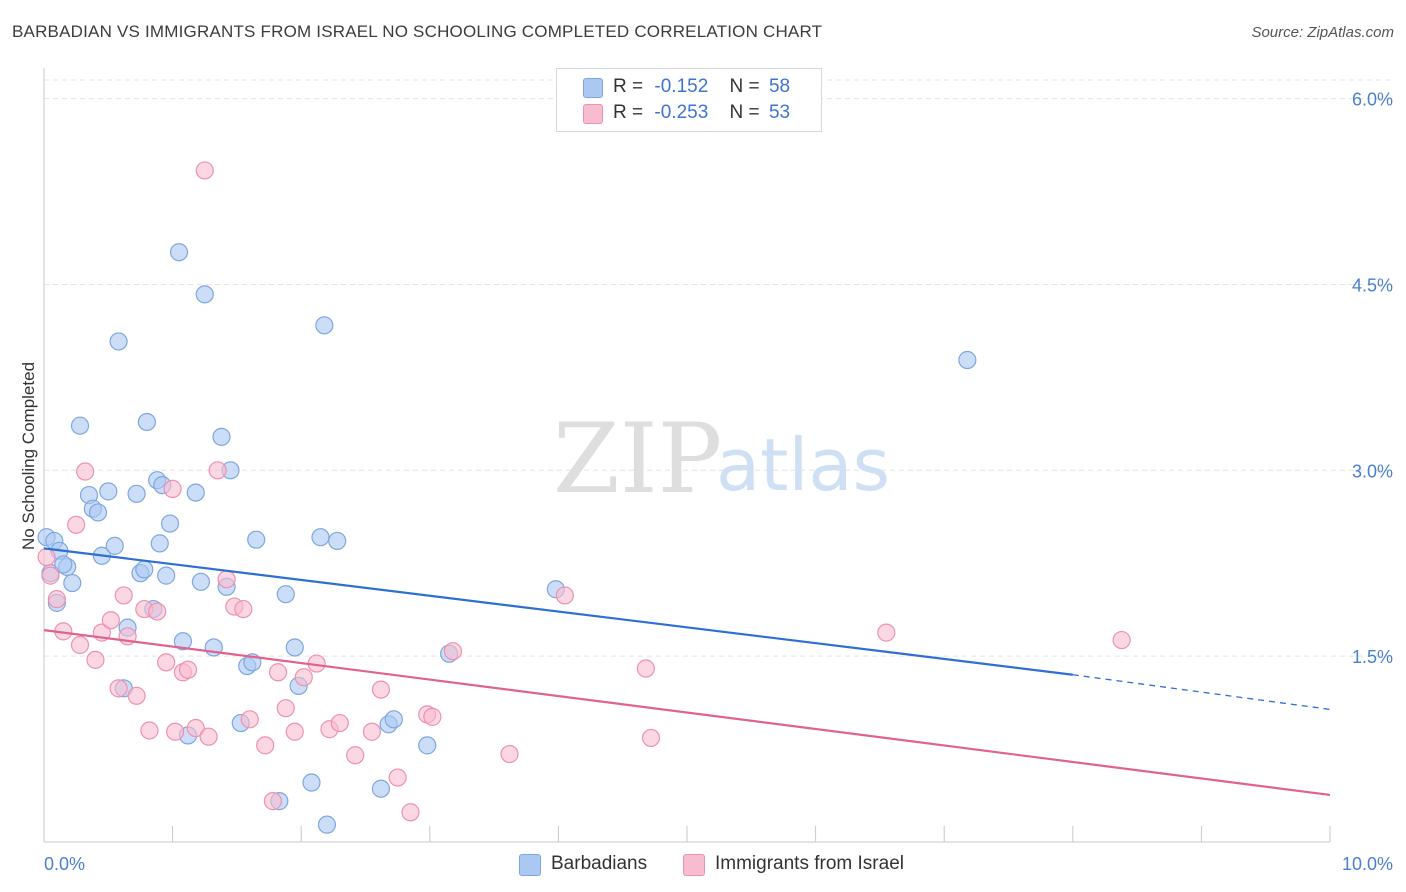  What do you see at coordinates (1367, 864) in the screenshot?
I see `x-tick-label: 10.0%` at bounding box center [1367, 864].